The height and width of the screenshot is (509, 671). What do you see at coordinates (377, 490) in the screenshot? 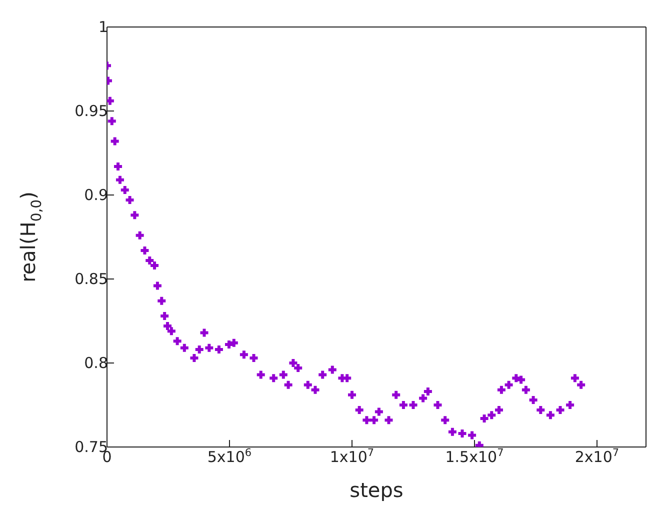
I see `x-axis-title: steps` at bounding box center [377, 490].